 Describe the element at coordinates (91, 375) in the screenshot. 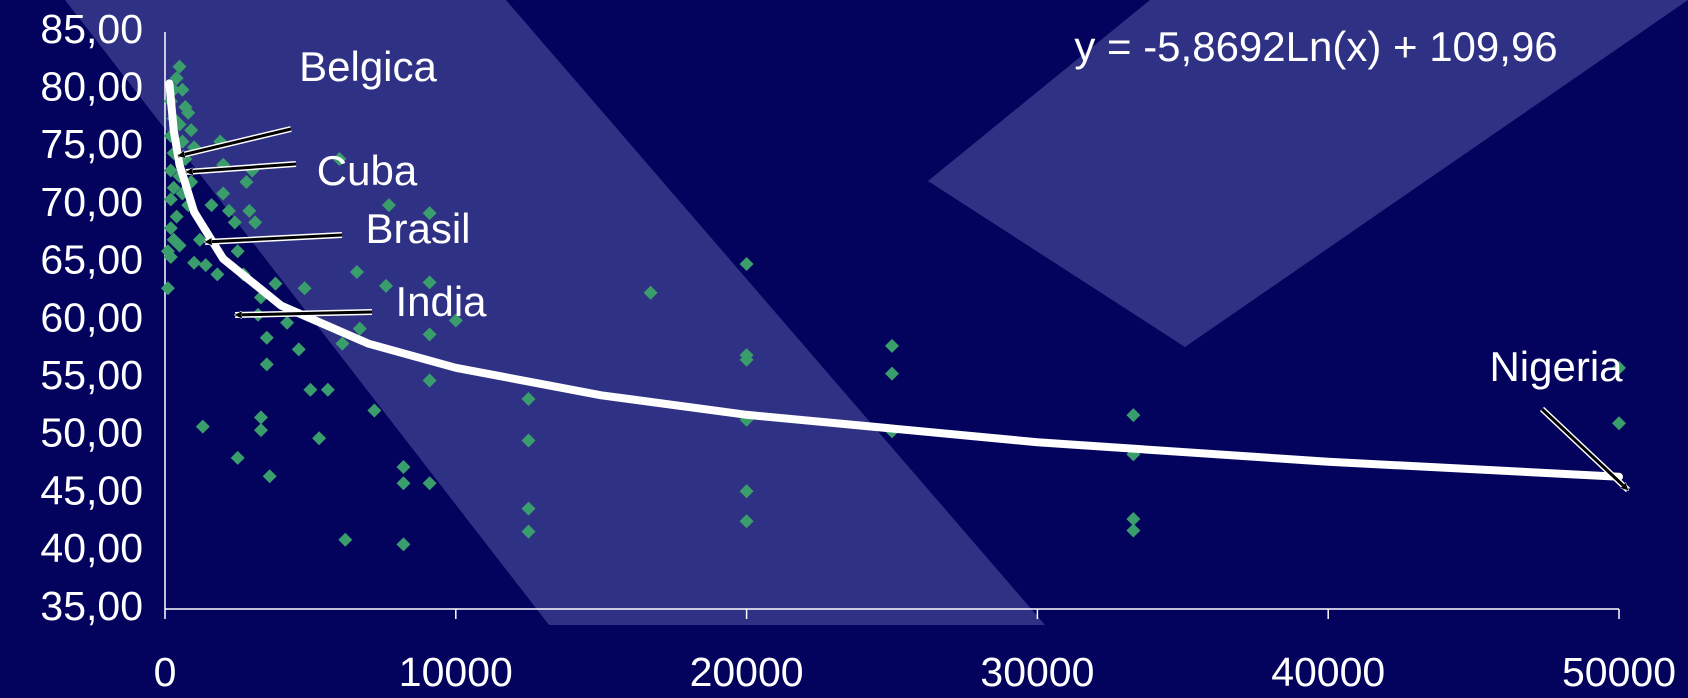

I see `y-tick-label: 55,00` at that location.